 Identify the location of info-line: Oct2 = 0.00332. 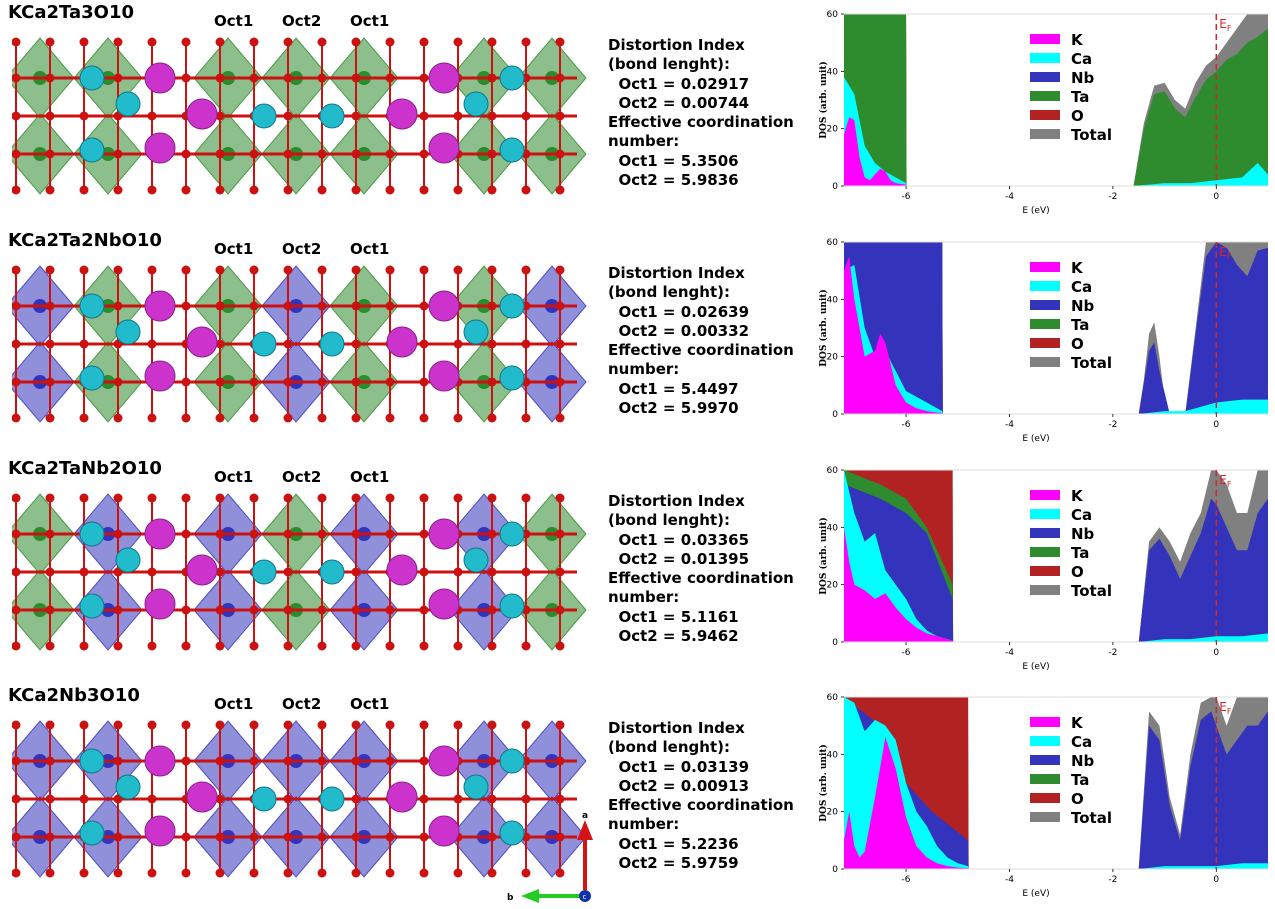
(679, 330).